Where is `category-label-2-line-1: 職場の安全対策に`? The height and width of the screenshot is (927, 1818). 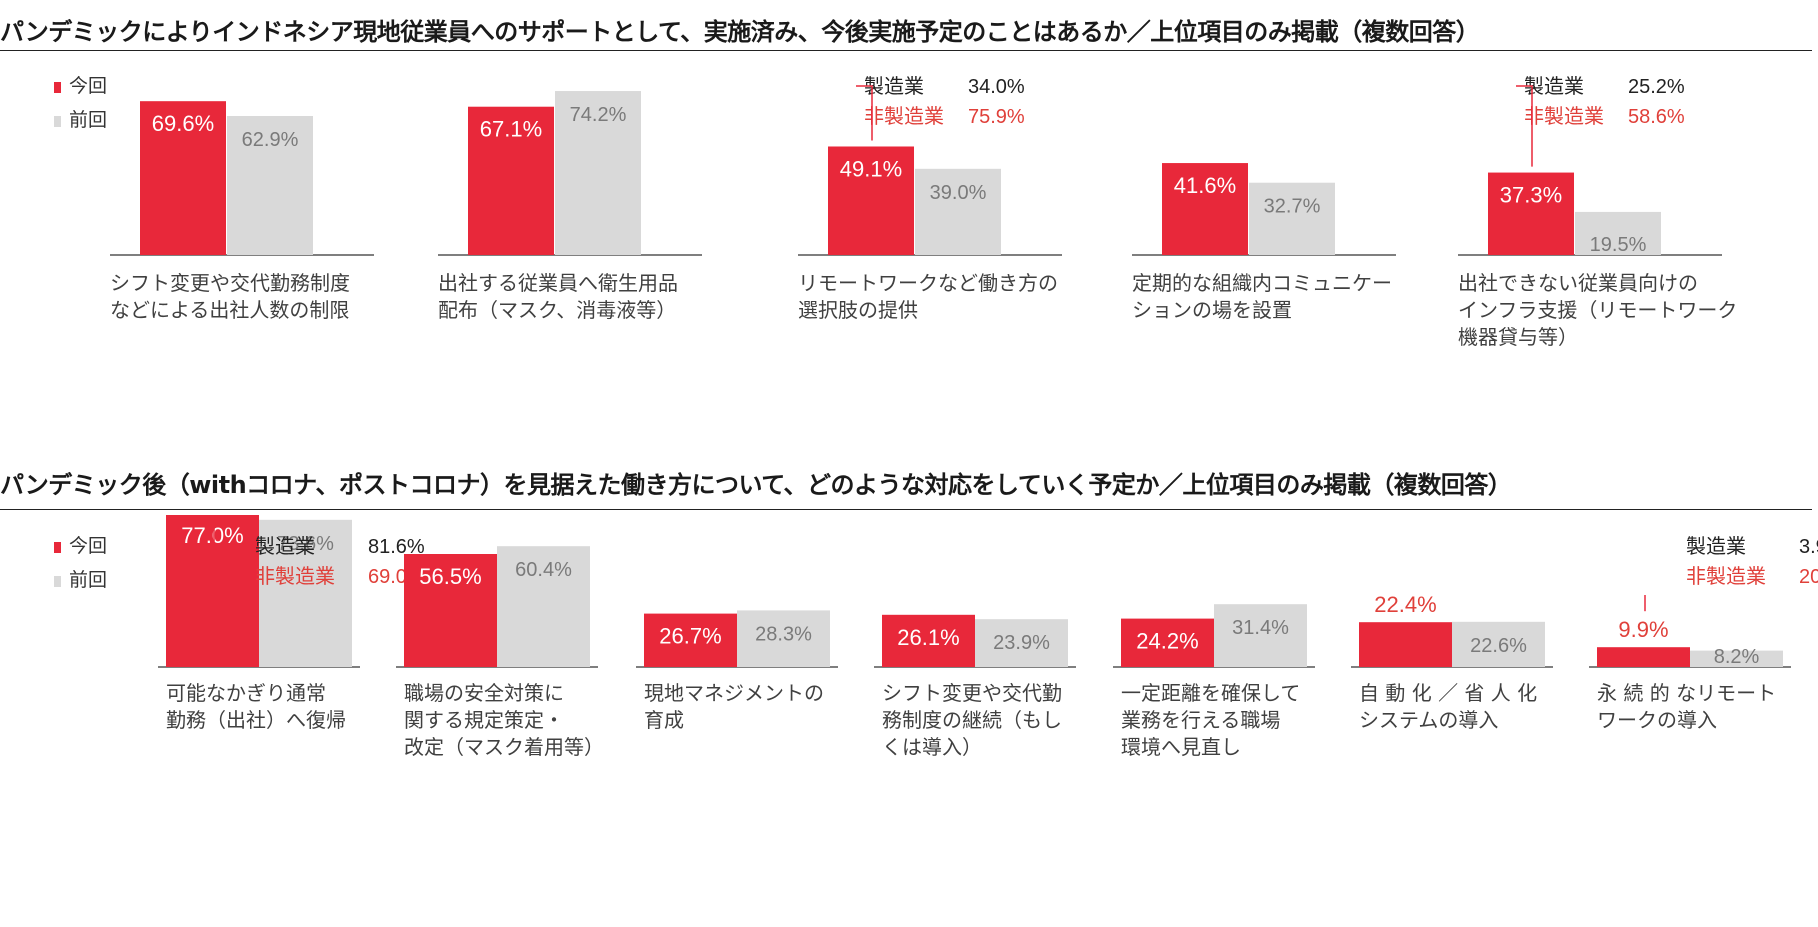
category-label-2-line-1: 職場の安全対策に is located at coordinates (484, 693).